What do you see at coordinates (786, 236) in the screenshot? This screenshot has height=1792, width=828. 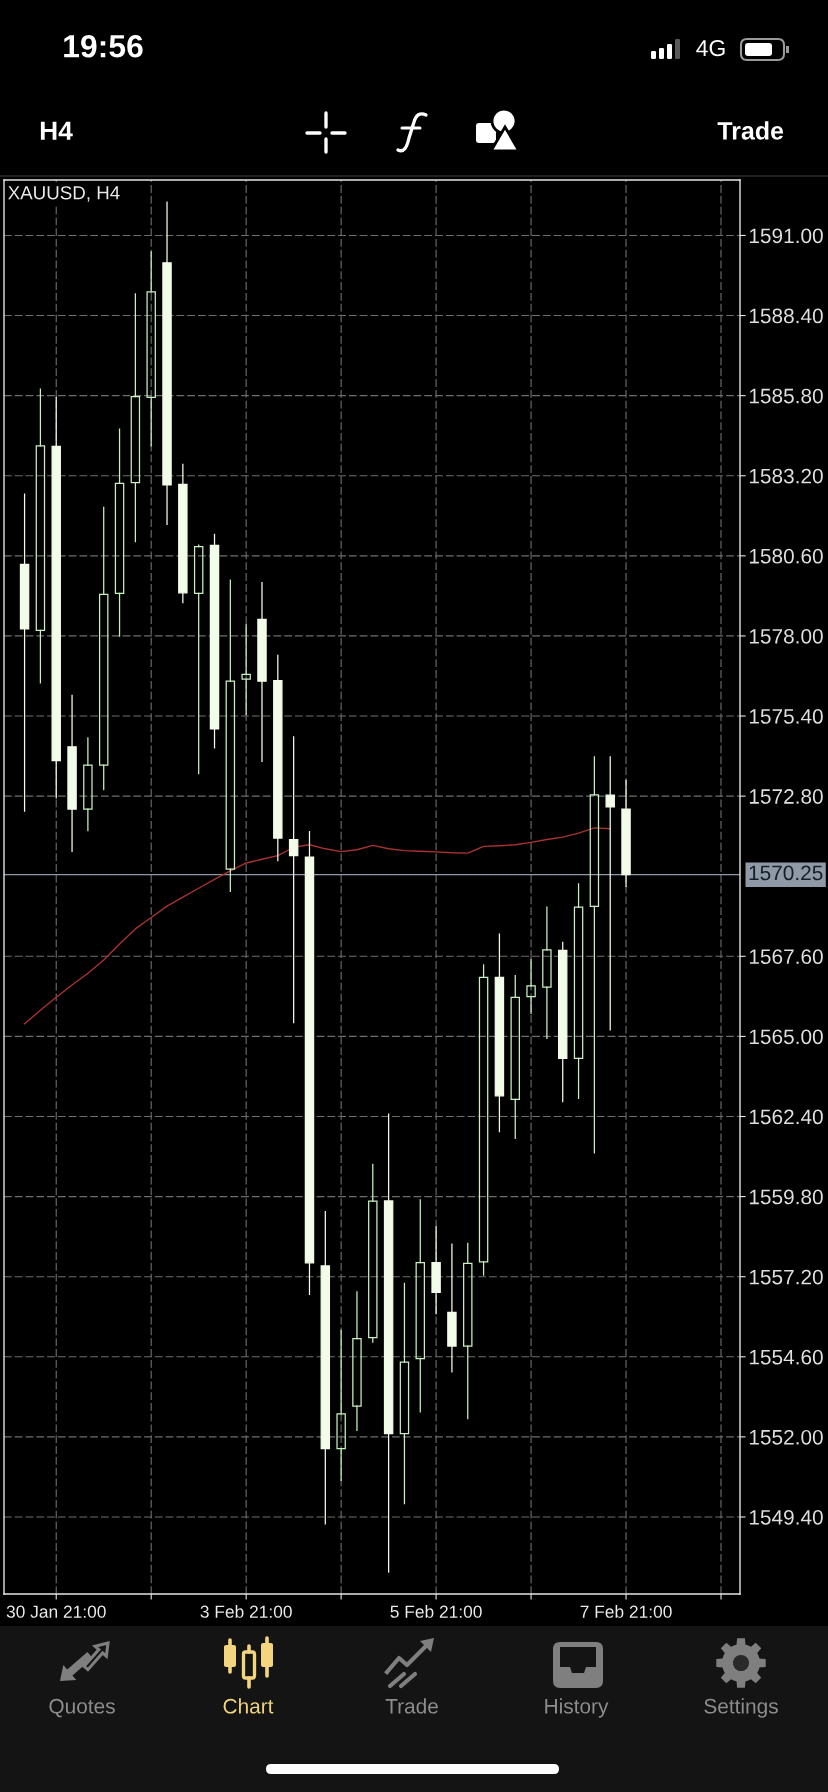 I see `y-tick-label: 1591.00` at bounding box center [786, 236].